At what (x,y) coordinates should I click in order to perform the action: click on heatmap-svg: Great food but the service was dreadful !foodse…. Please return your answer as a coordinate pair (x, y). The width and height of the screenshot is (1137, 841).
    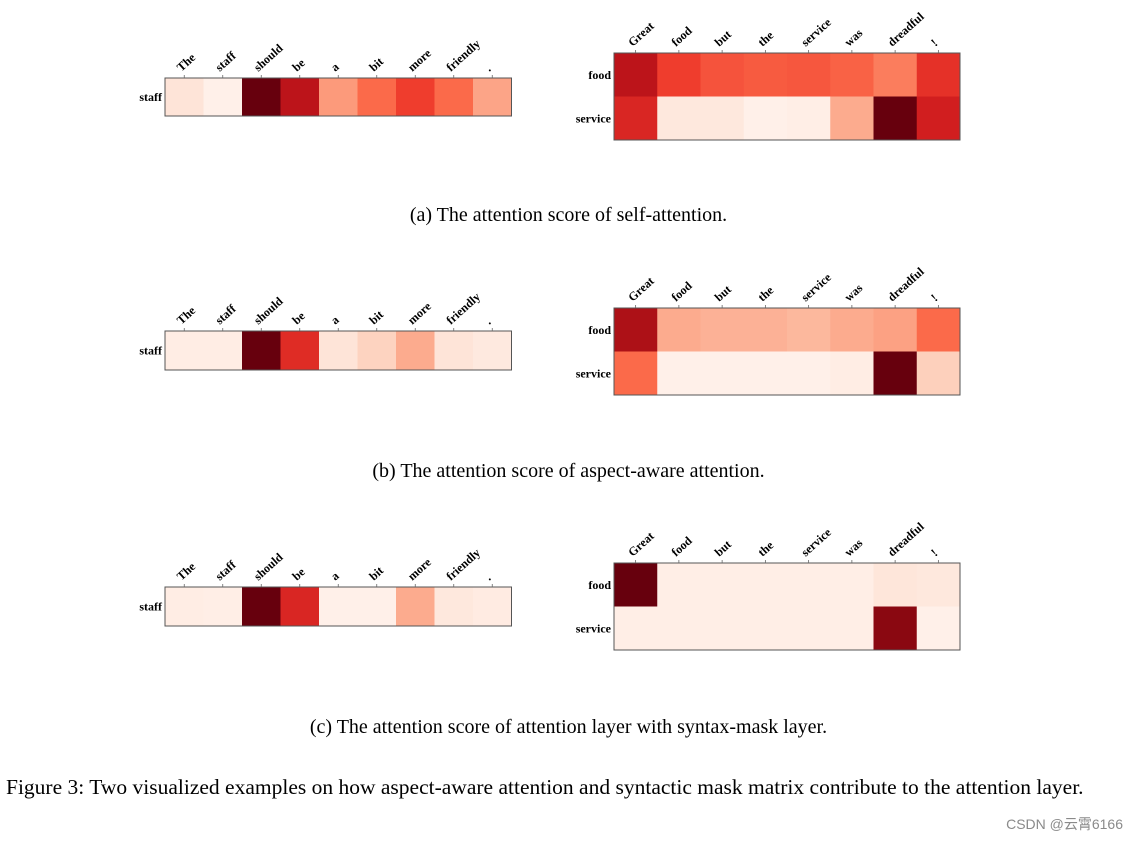
    Looking at the image, I should click on (768, 330).